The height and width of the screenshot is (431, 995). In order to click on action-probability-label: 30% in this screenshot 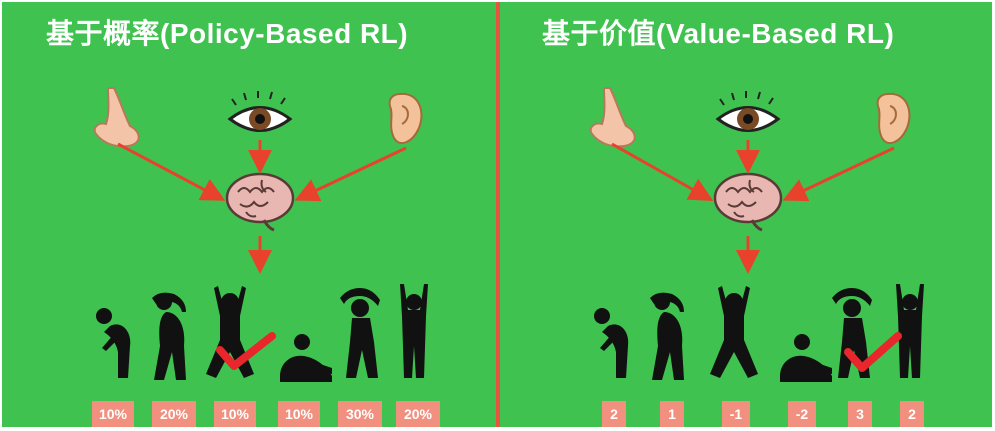, I will do `click(360, 414)`.